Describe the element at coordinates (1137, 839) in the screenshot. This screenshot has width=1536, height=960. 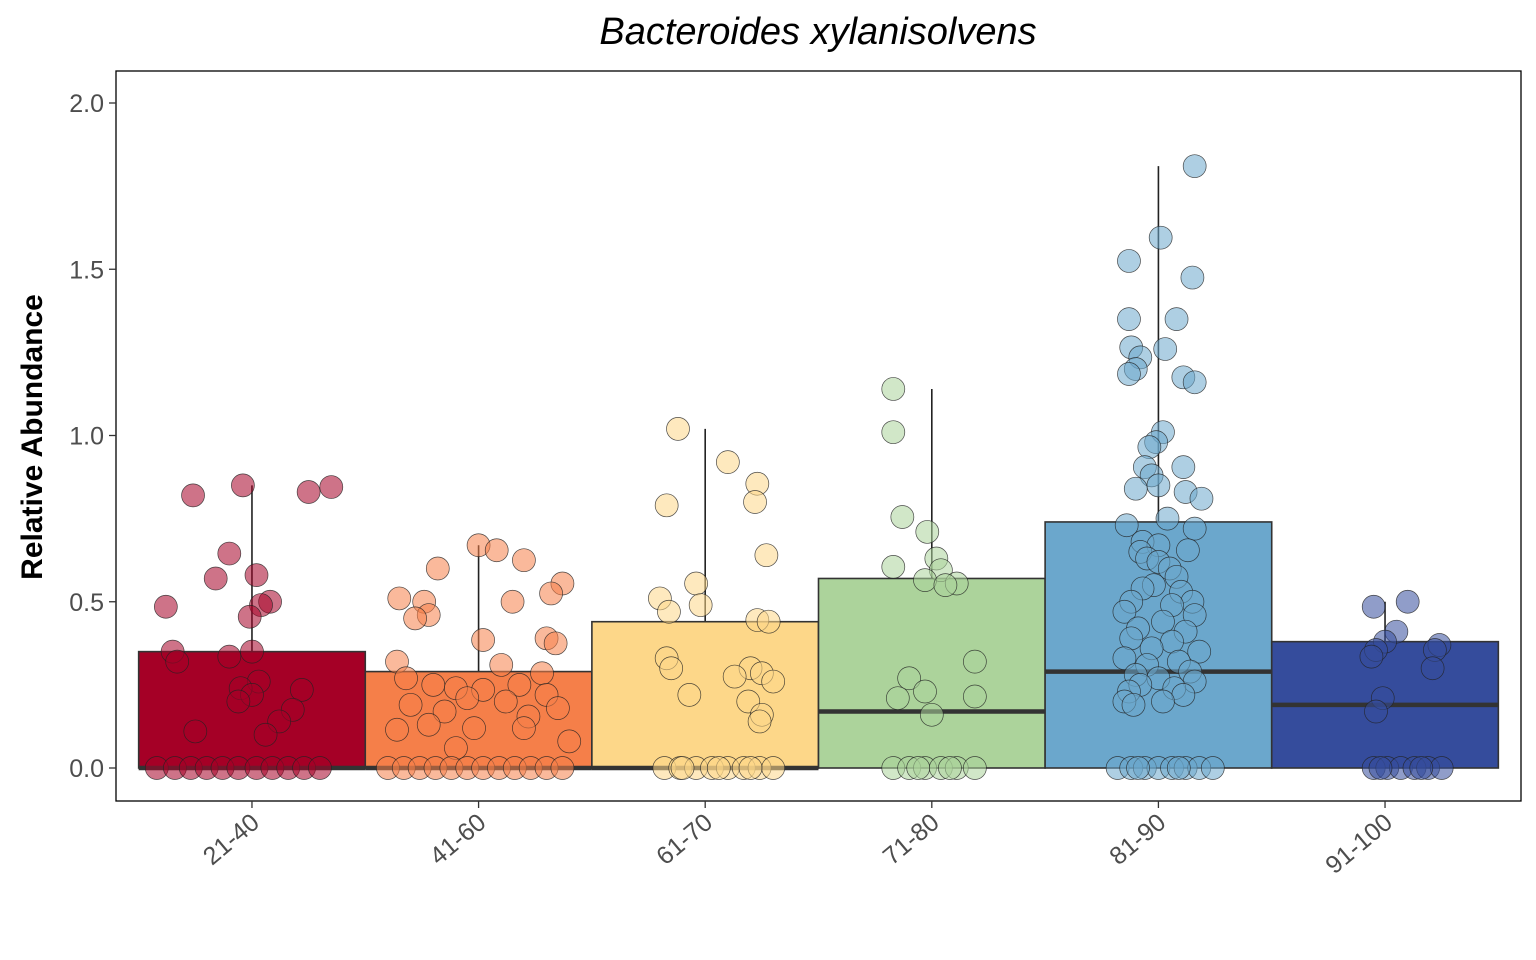
I see `x-tick-label: 81-90` at that location.